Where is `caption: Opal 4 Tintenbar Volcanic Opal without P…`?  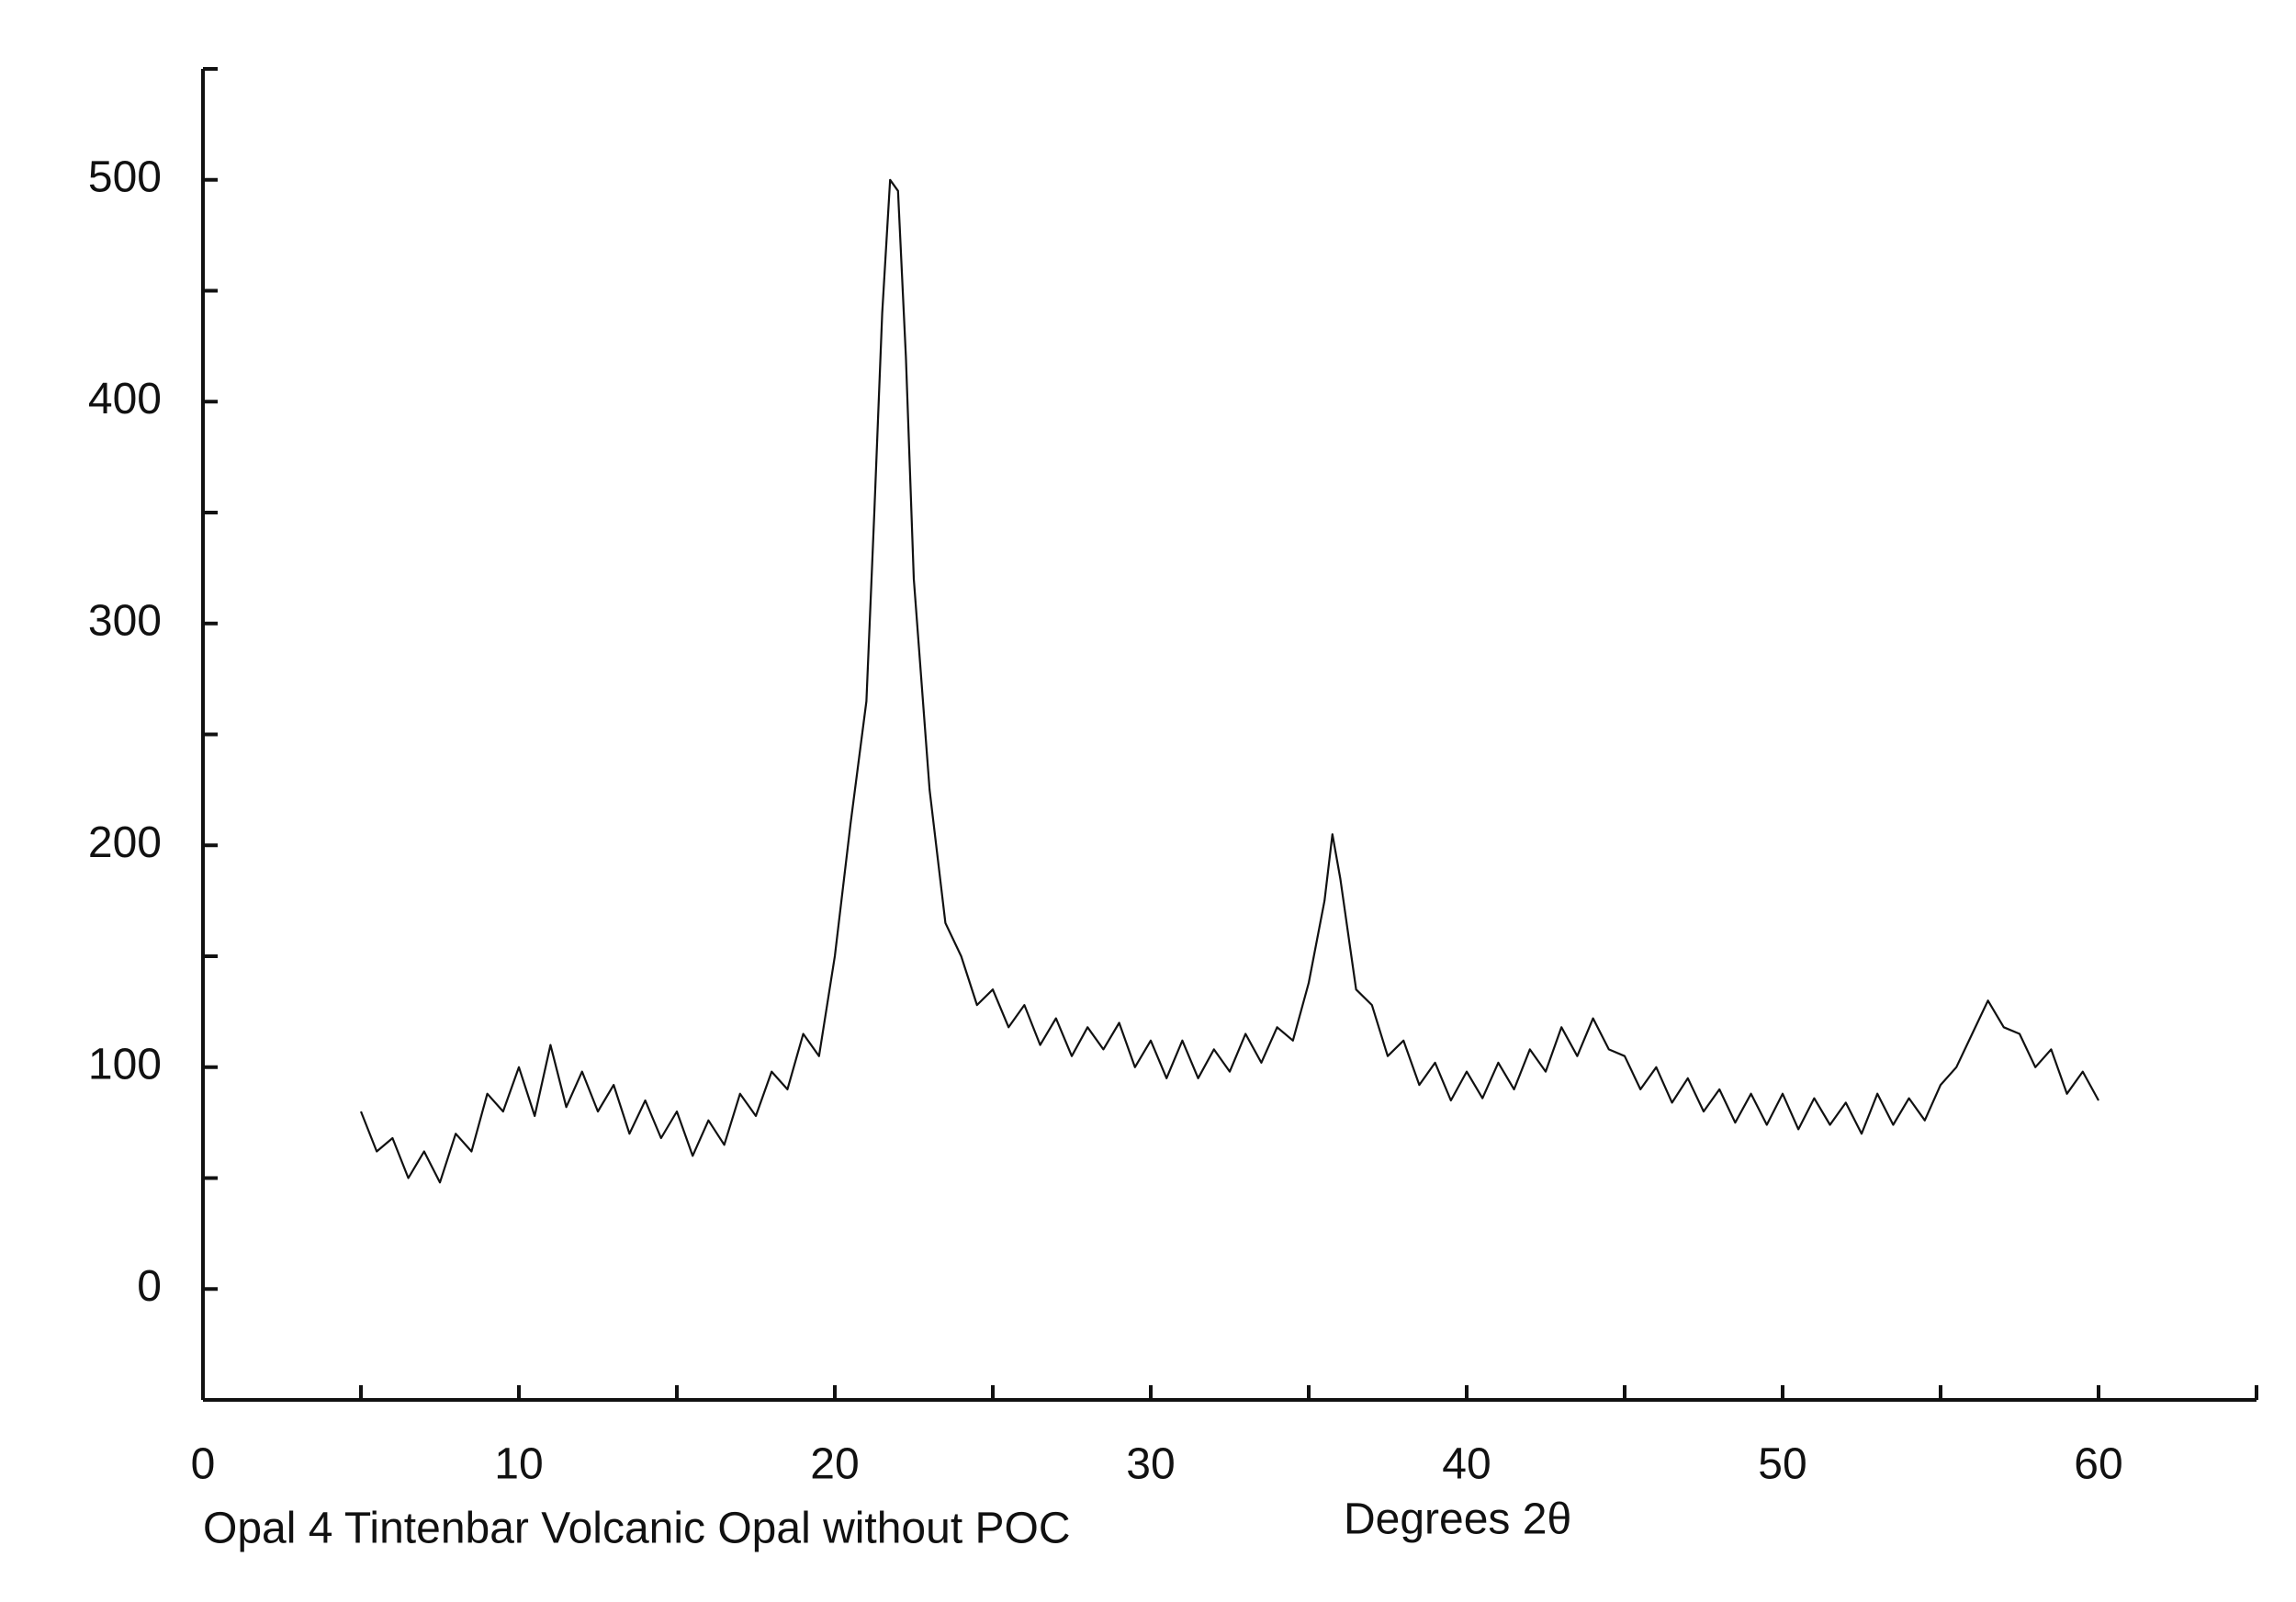
caption: Opal 4 Tintenbar Volcanic Opal without P… is located at coordinates (637, 1529).